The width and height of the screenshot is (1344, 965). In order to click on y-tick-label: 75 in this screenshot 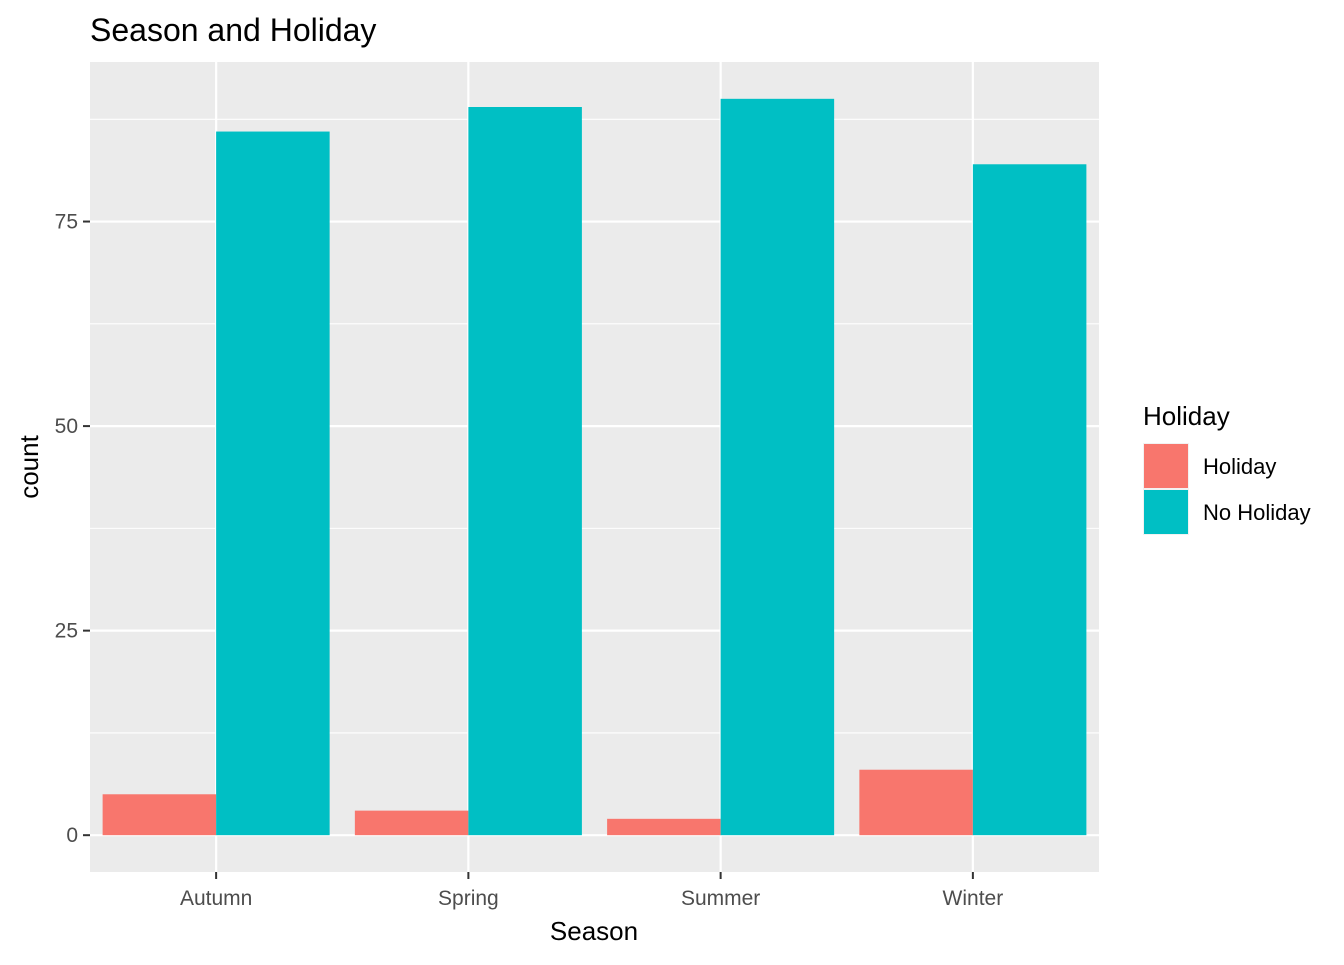, I will do `click(66, 222)`.